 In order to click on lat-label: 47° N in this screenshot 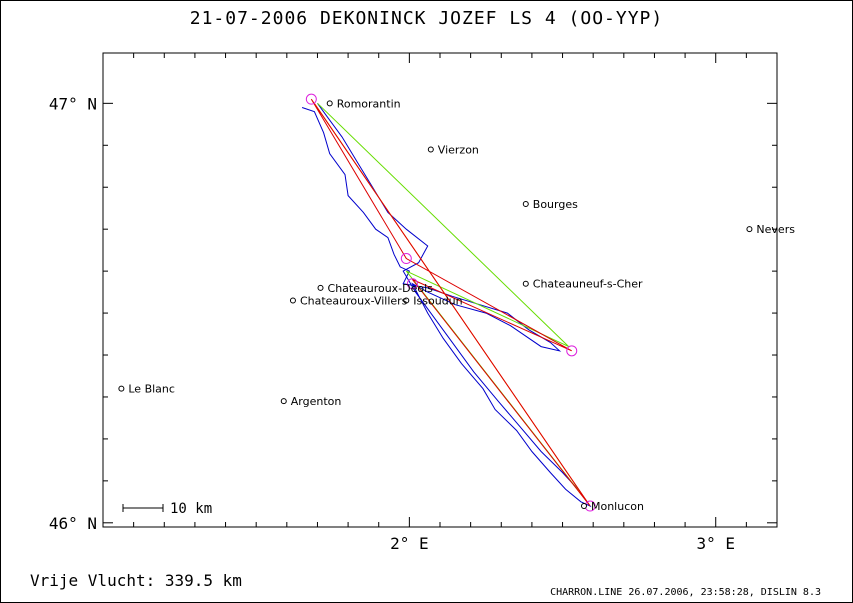, I will do `click(73, 103)`.